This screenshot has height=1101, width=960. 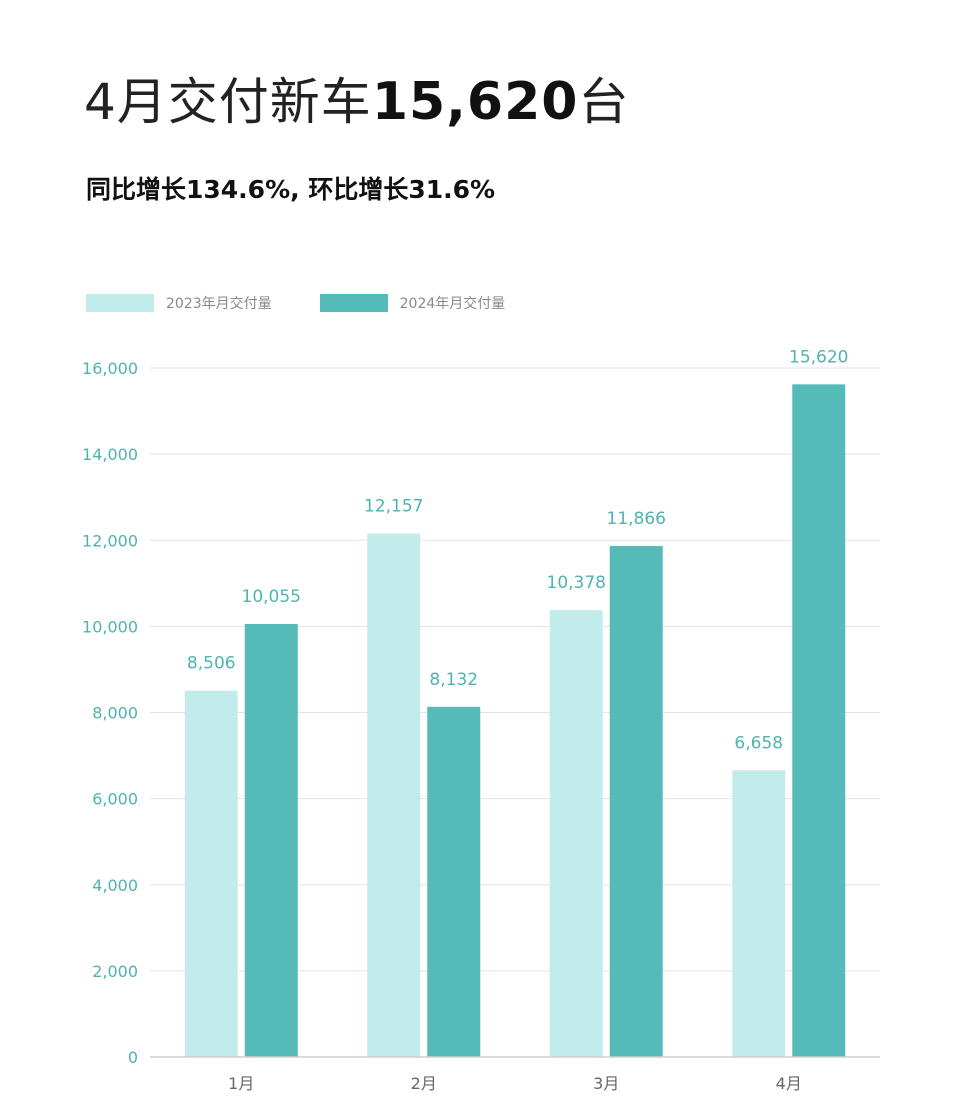 What do you see at coordinates (271, 597) in the screenshot?
I see `data-label: 10,055` at bounding box center [271, 597].